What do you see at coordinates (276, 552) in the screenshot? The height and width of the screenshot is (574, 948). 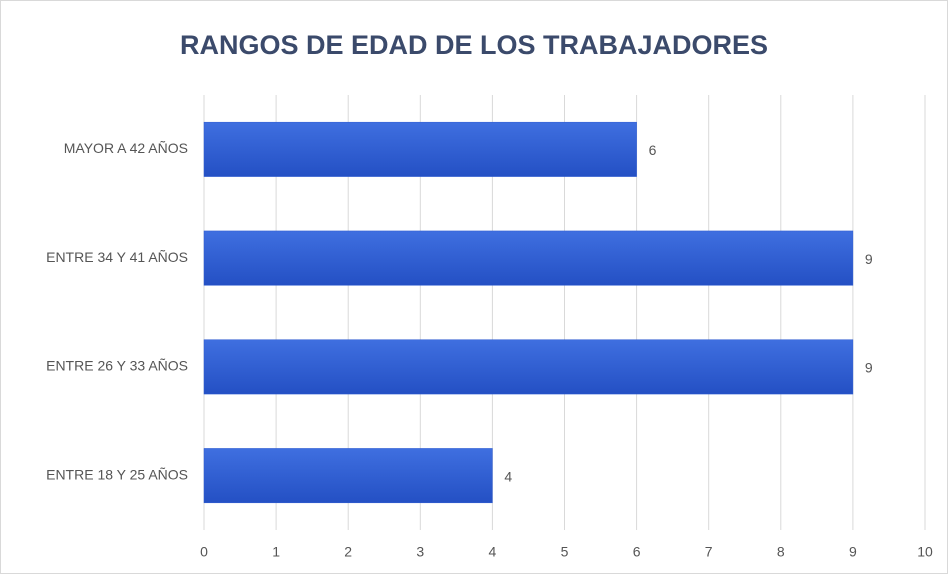 I see `x-tick-label: 1` at bounding box center [276, 552].